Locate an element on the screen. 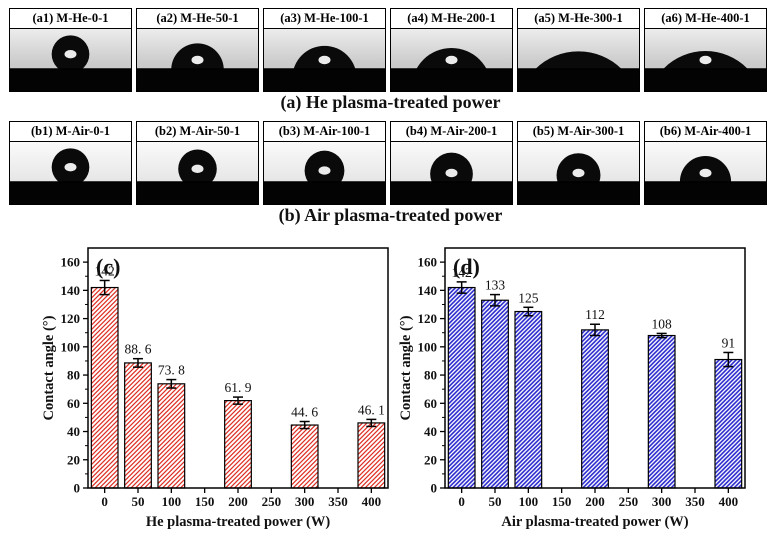 The image size is (781, 537). svg-text: 44. 6 is located at coordinates (304, 412).